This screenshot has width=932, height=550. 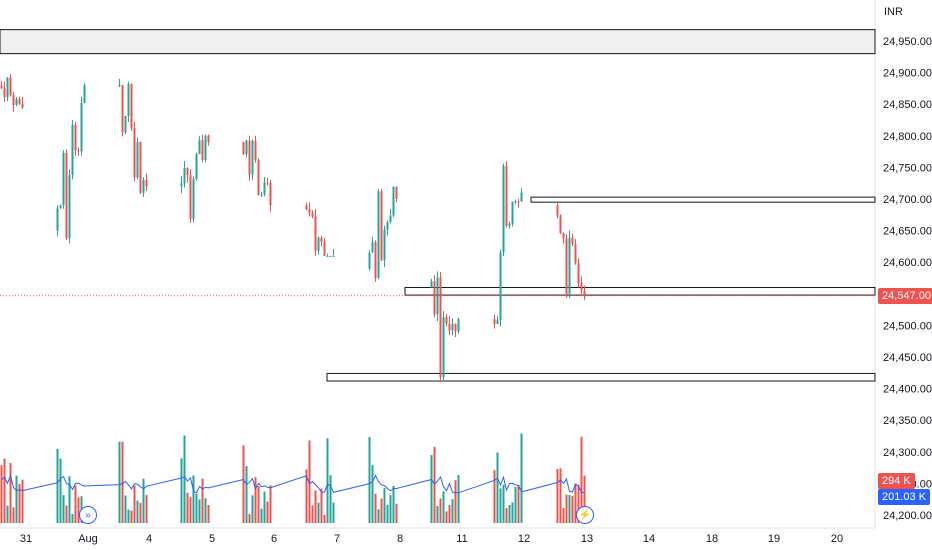 What do you see at coordinates (712, 539) in the screenshot?
I see `time-tick-label: 18` at bounding box center [712, 539].